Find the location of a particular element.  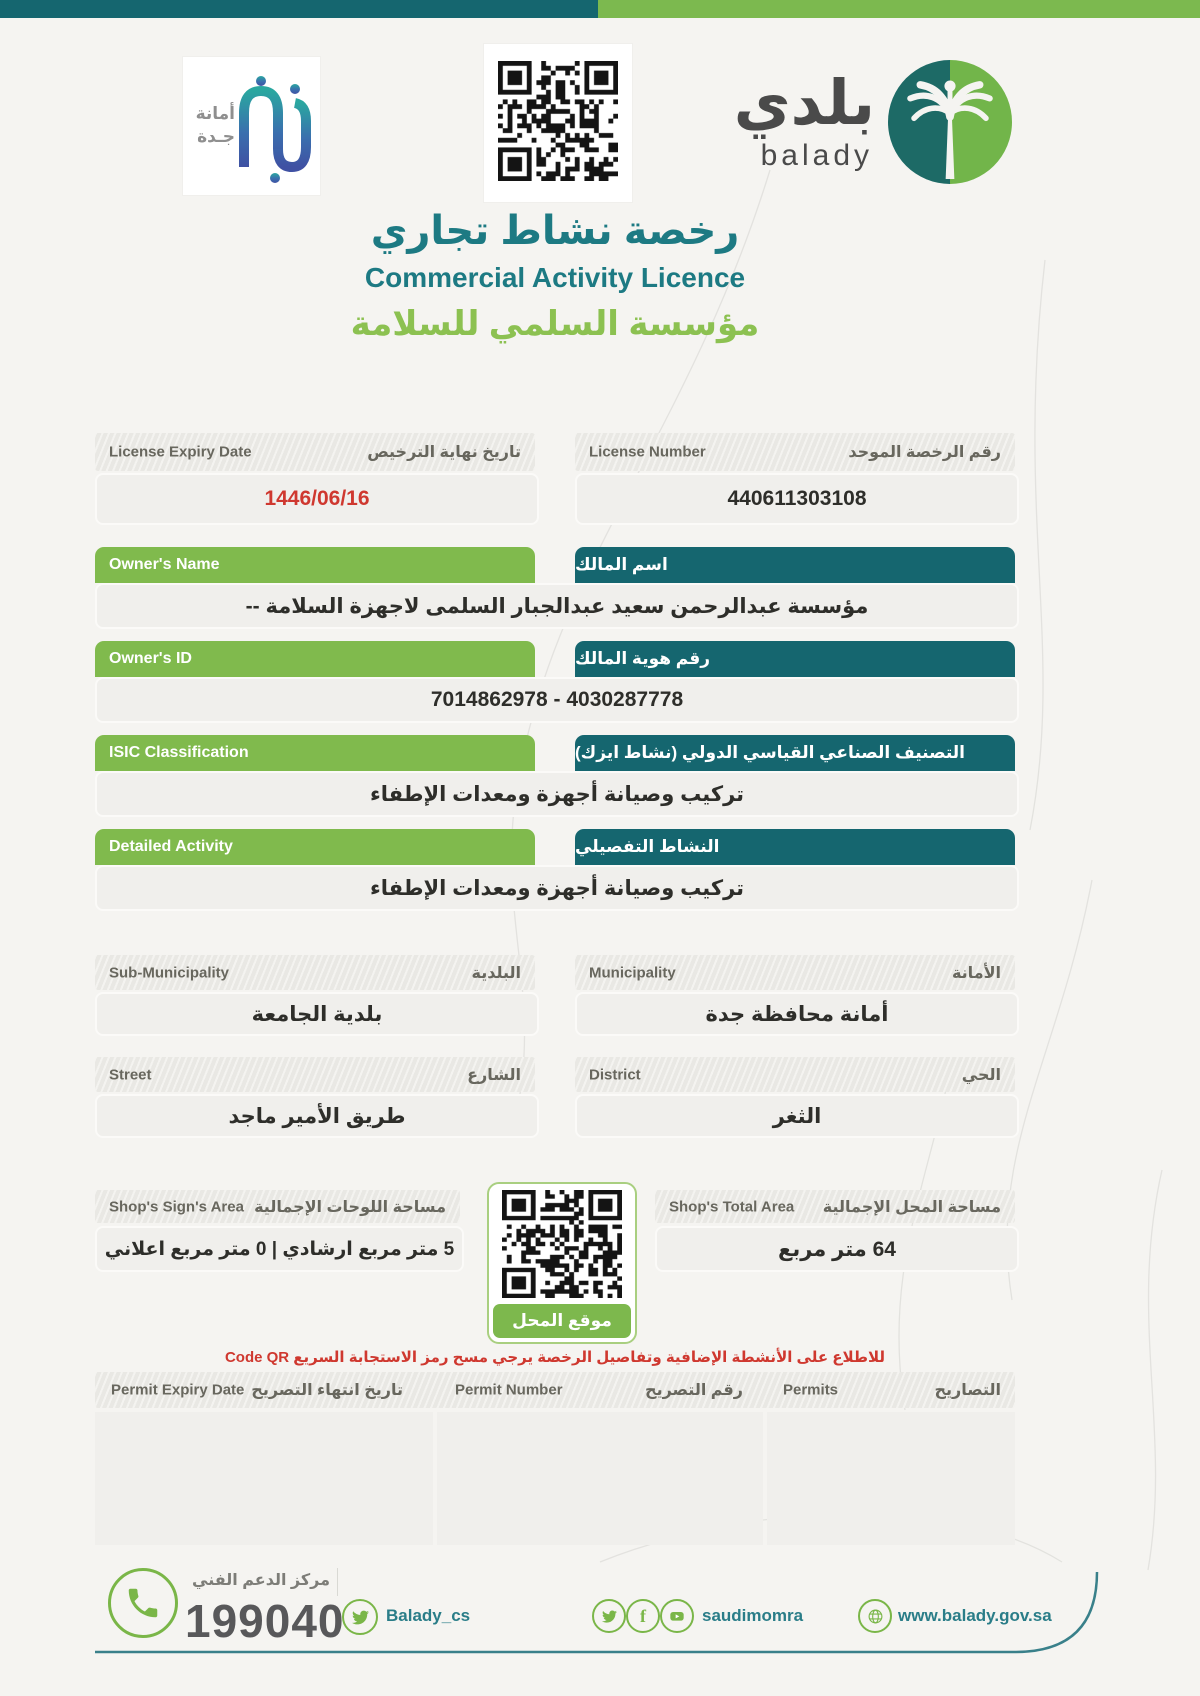

municipality-header: Municipality الأمانة is located at coordinates (795, 972).